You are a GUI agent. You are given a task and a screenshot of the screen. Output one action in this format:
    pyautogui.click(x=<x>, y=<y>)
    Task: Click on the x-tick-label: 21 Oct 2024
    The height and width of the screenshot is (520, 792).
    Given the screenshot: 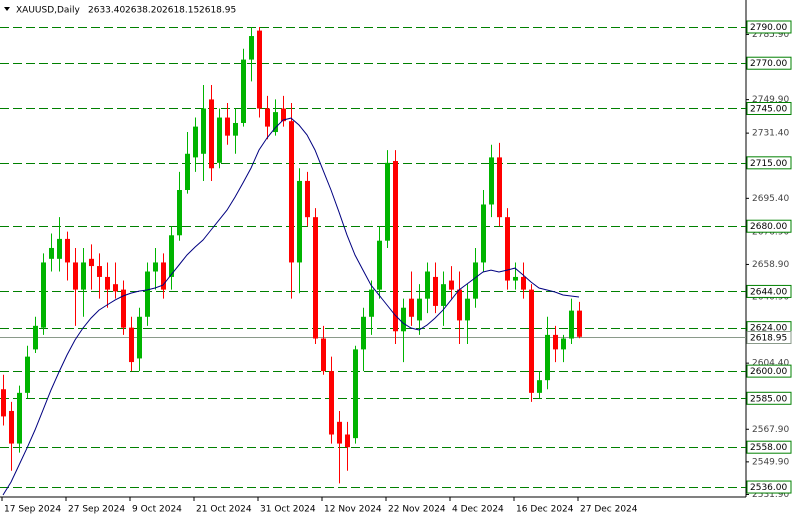 What is the action you would take?
    pyautogui.click(x=224, y=510)
    